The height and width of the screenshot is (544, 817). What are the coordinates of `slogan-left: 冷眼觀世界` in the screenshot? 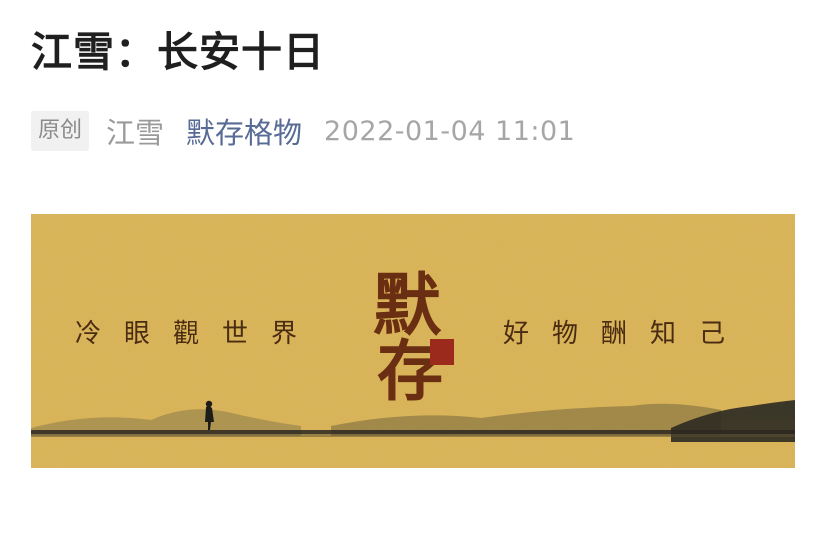 It's located at (197, 334).